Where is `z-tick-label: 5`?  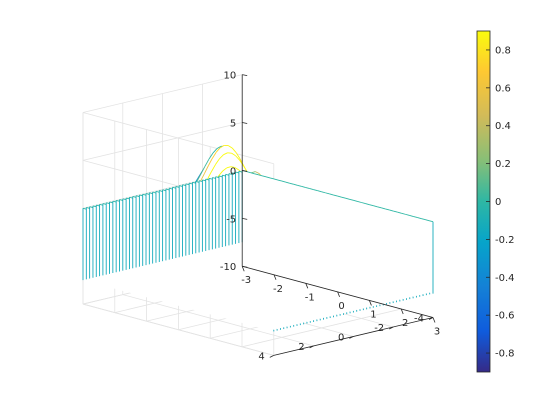
z-tick-label: 5 is located at coordinates (233, 124).